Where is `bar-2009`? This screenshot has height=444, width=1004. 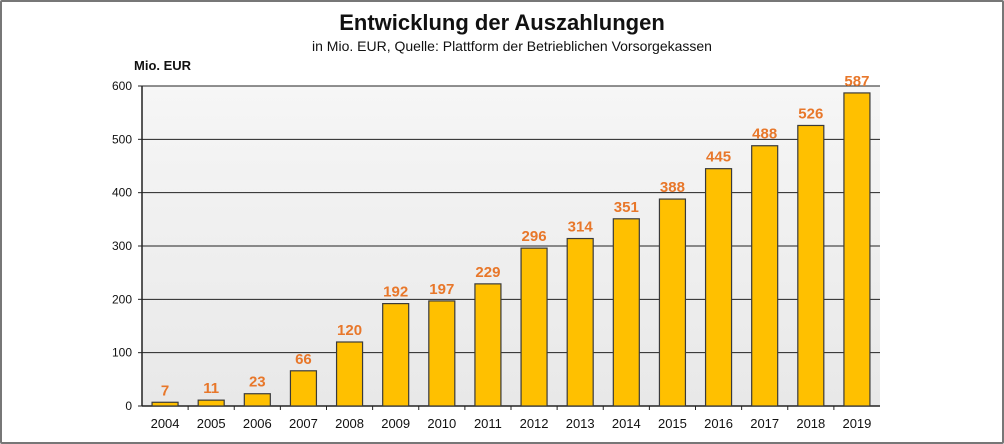 bar-2009 is located at coordinates (396, 355).